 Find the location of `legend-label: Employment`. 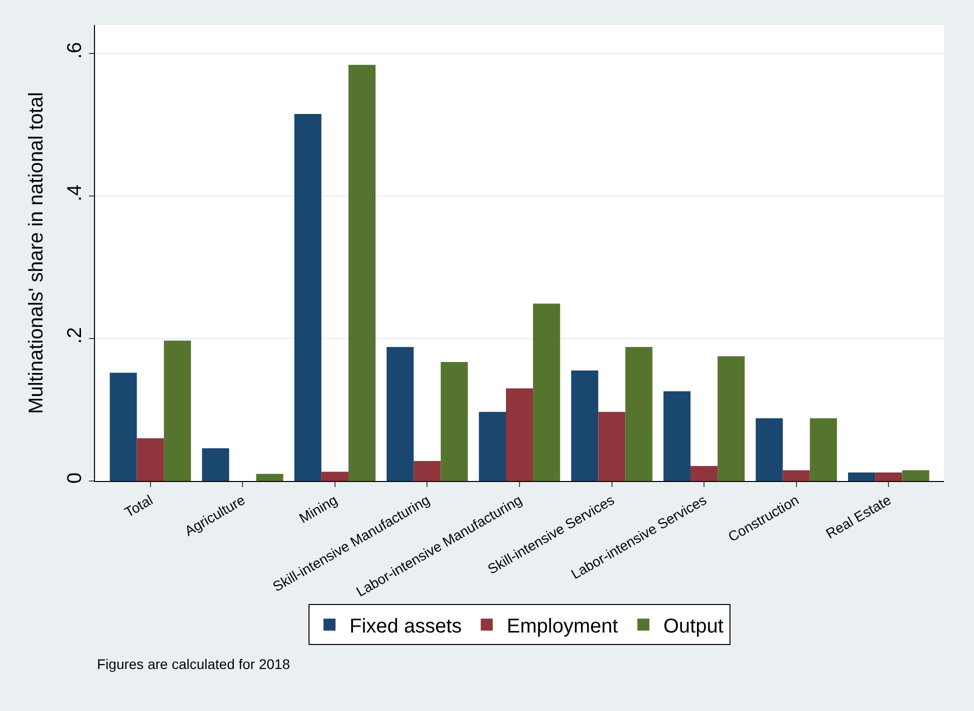

legend-label: Employment is located at coordinates (562, 626).